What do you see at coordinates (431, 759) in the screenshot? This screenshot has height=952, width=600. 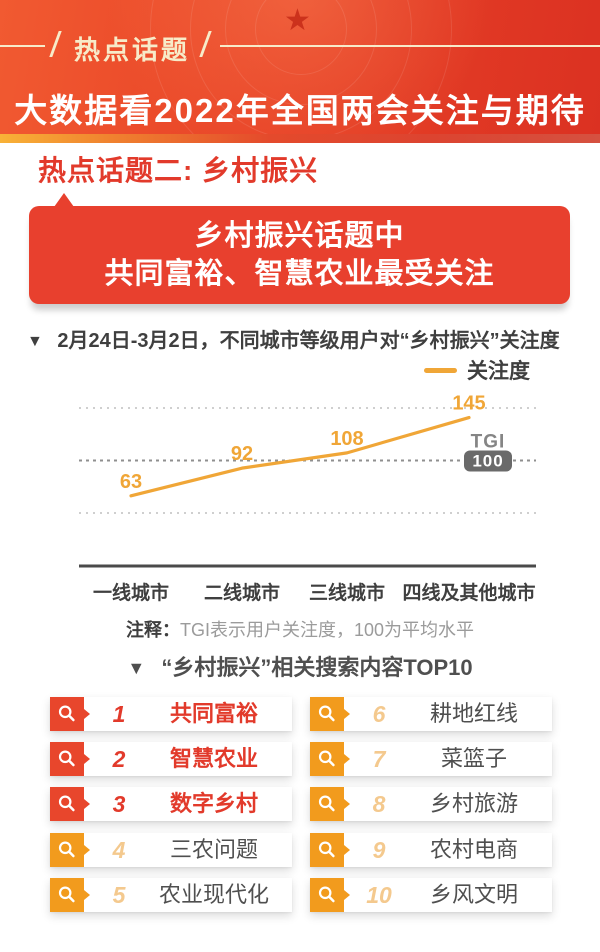 I see `search-item-card: 7 菜篮子` at bounding box center [431, 759].